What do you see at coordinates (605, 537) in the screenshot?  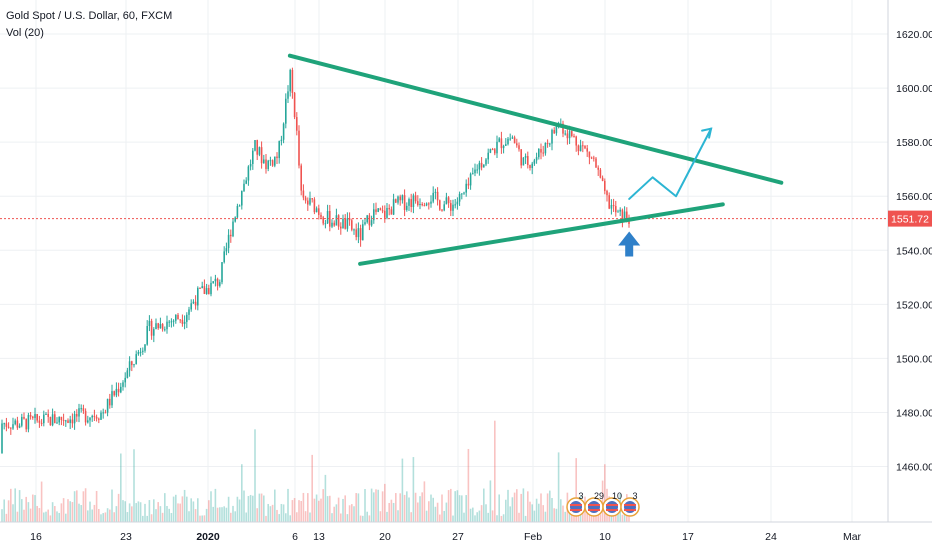 I see `x-tick-label: 10` at bounding box center [605, 537].